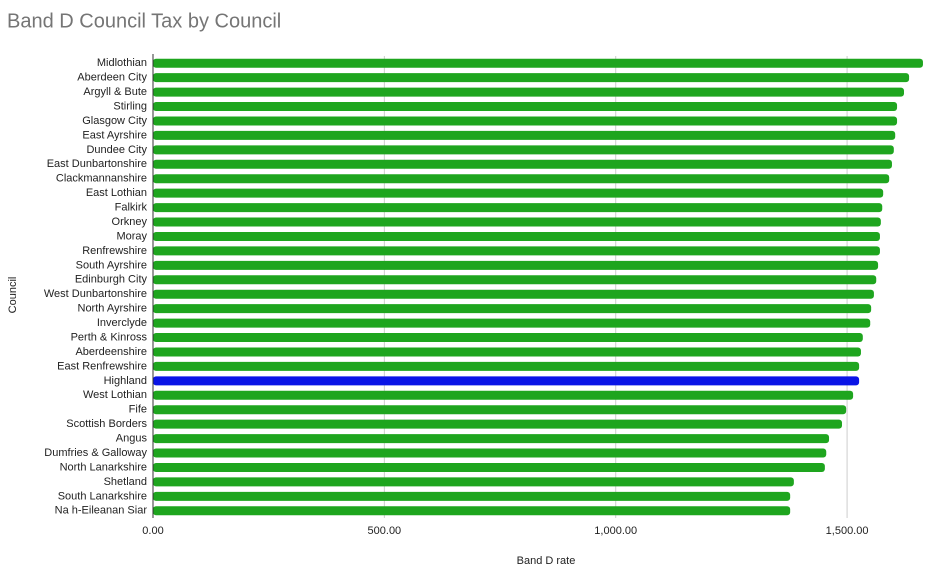 The height and width of the screenshot is (576, 939). I want to click on x-tick-label: 1,500.00, so click(847, 531).